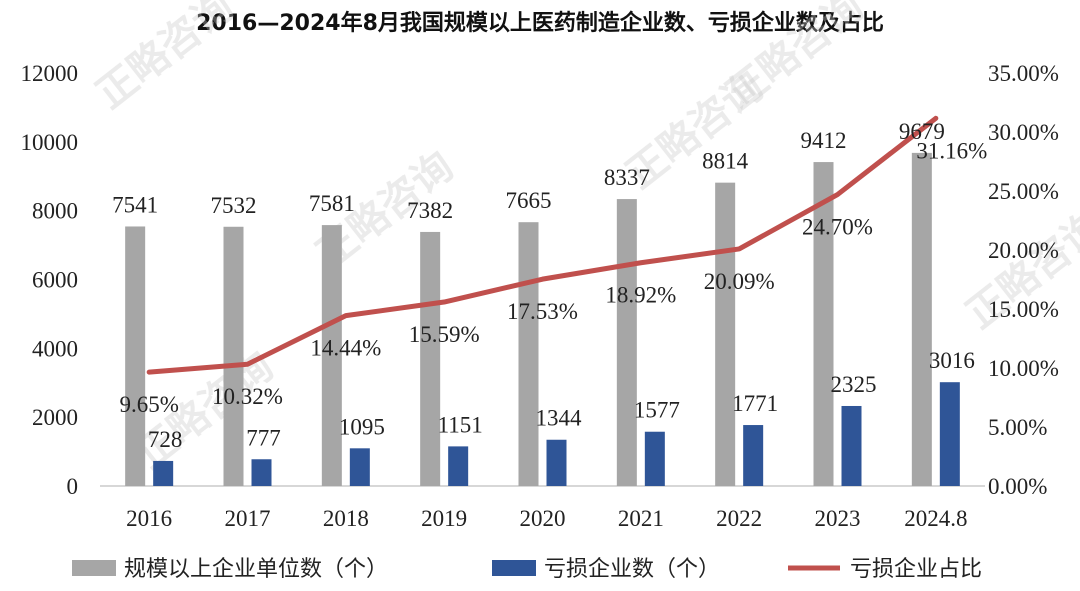 The width and height of the screenshot is (1080, 591). I want to click on x-axis-tick-label: 2022, so click(739, 518).